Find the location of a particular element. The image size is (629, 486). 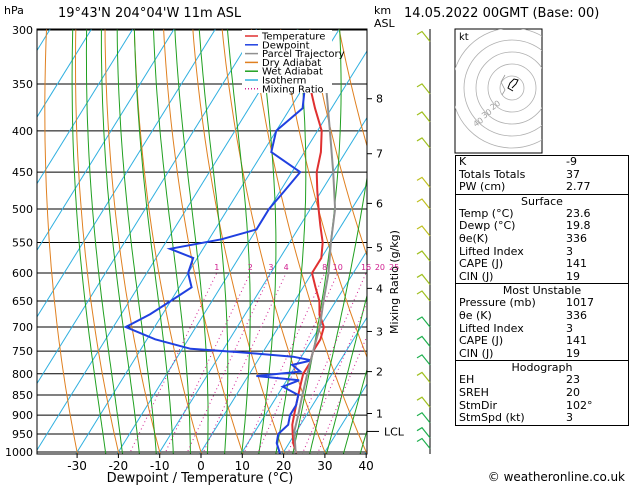

chart-date: 14.05.2022 00GMT (Base: 00) is located at coordinates (502, 13).